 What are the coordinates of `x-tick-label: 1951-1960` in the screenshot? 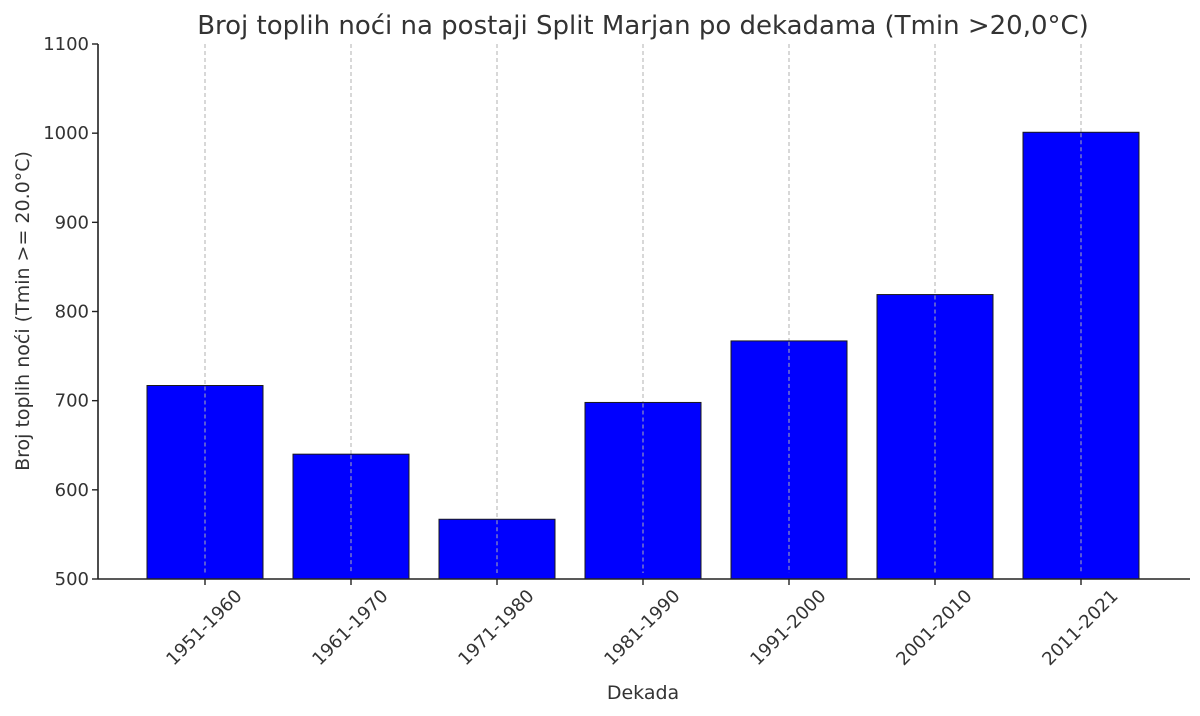 It's located at (204, 628).